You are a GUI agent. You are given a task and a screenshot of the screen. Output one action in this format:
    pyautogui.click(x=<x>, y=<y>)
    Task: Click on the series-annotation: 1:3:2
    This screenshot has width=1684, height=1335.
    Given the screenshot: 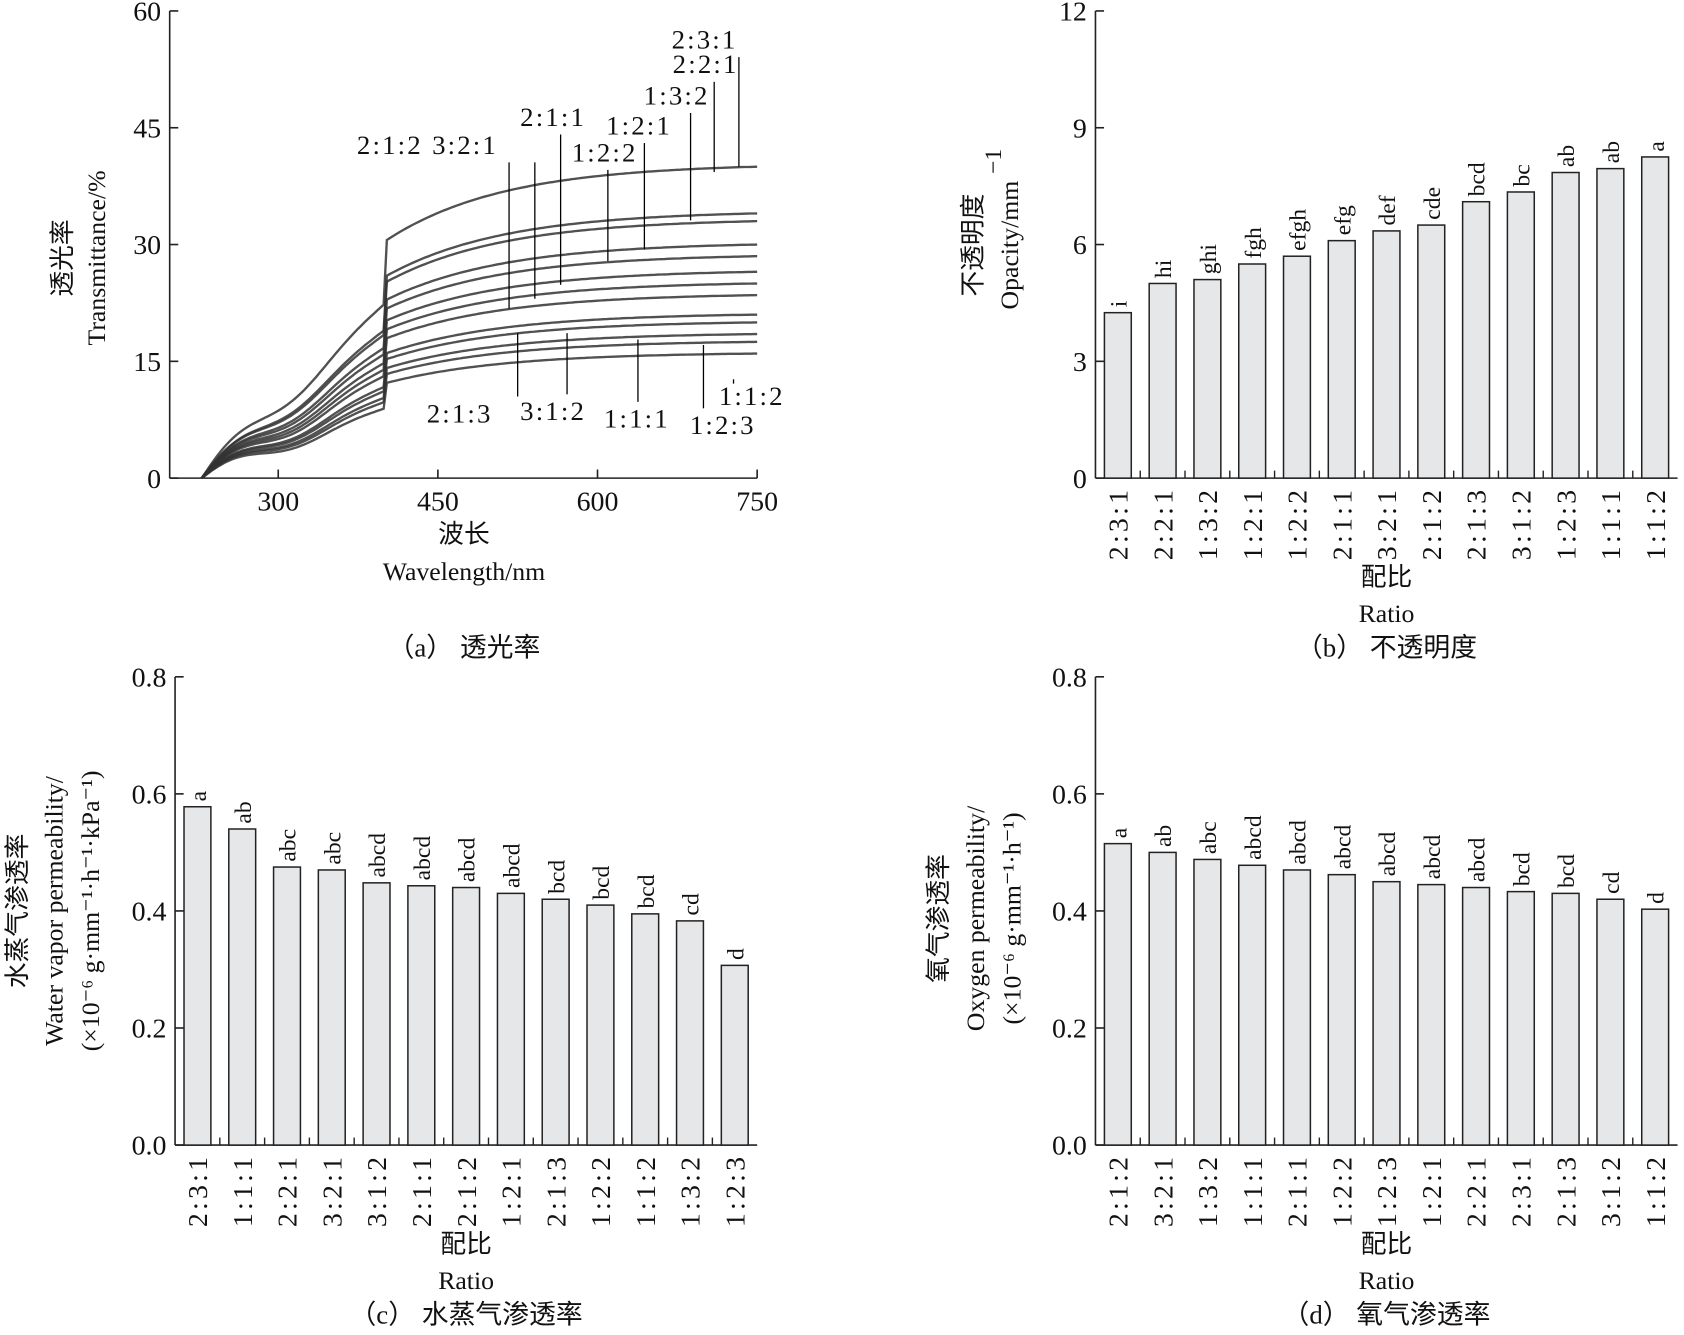 What is the action you would take?
    pyautogui.click(x=677, y=95)
    